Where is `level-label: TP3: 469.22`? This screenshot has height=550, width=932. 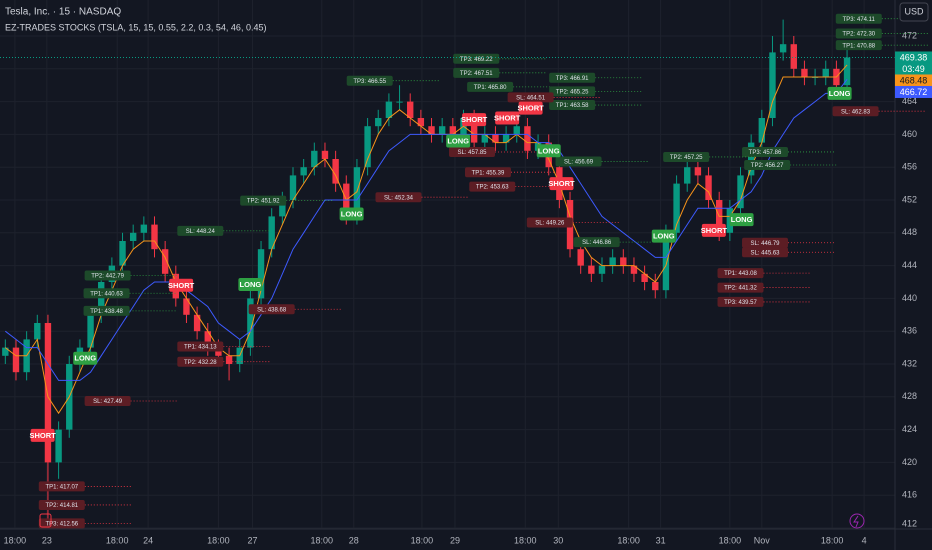 level-label: TP3: 469.22 is located at coordinates (476, 60).